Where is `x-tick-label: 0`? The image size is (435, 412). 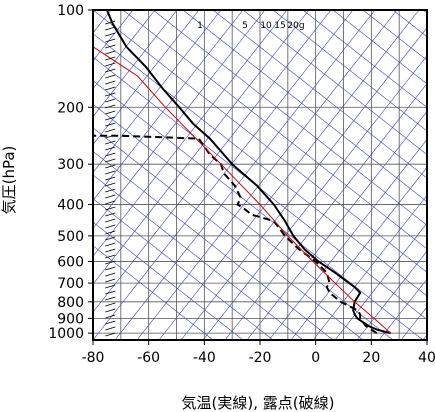
x-tick-label: 0 is located at coordinates (315, 358).